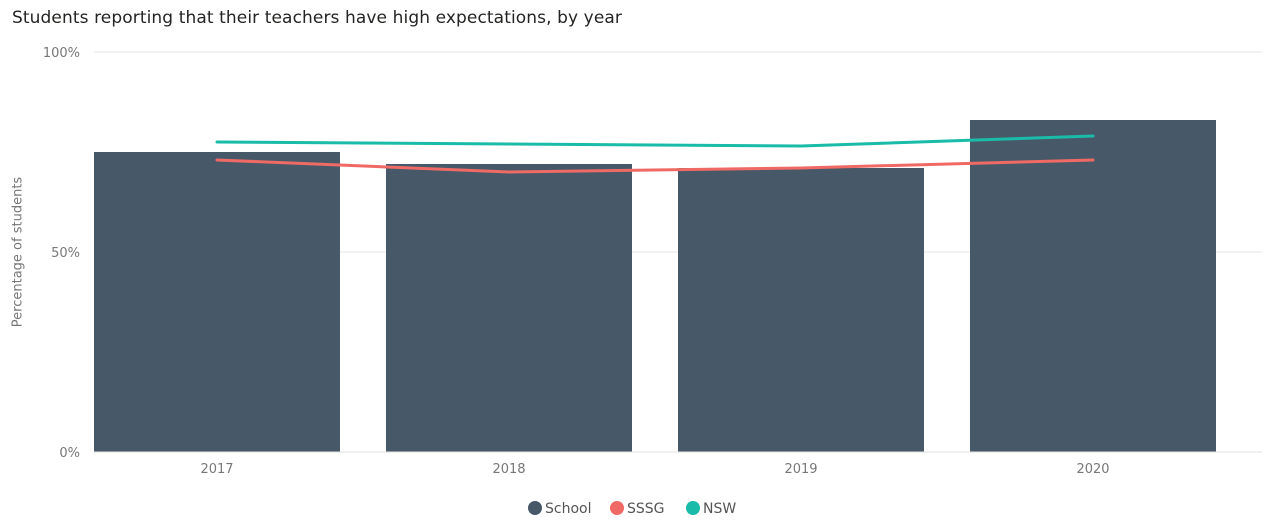  What do you see at coordinates (646, 509) in the screenshot?
I see `legend-label-sssg: SSSG` at bounding box center [646, 509].